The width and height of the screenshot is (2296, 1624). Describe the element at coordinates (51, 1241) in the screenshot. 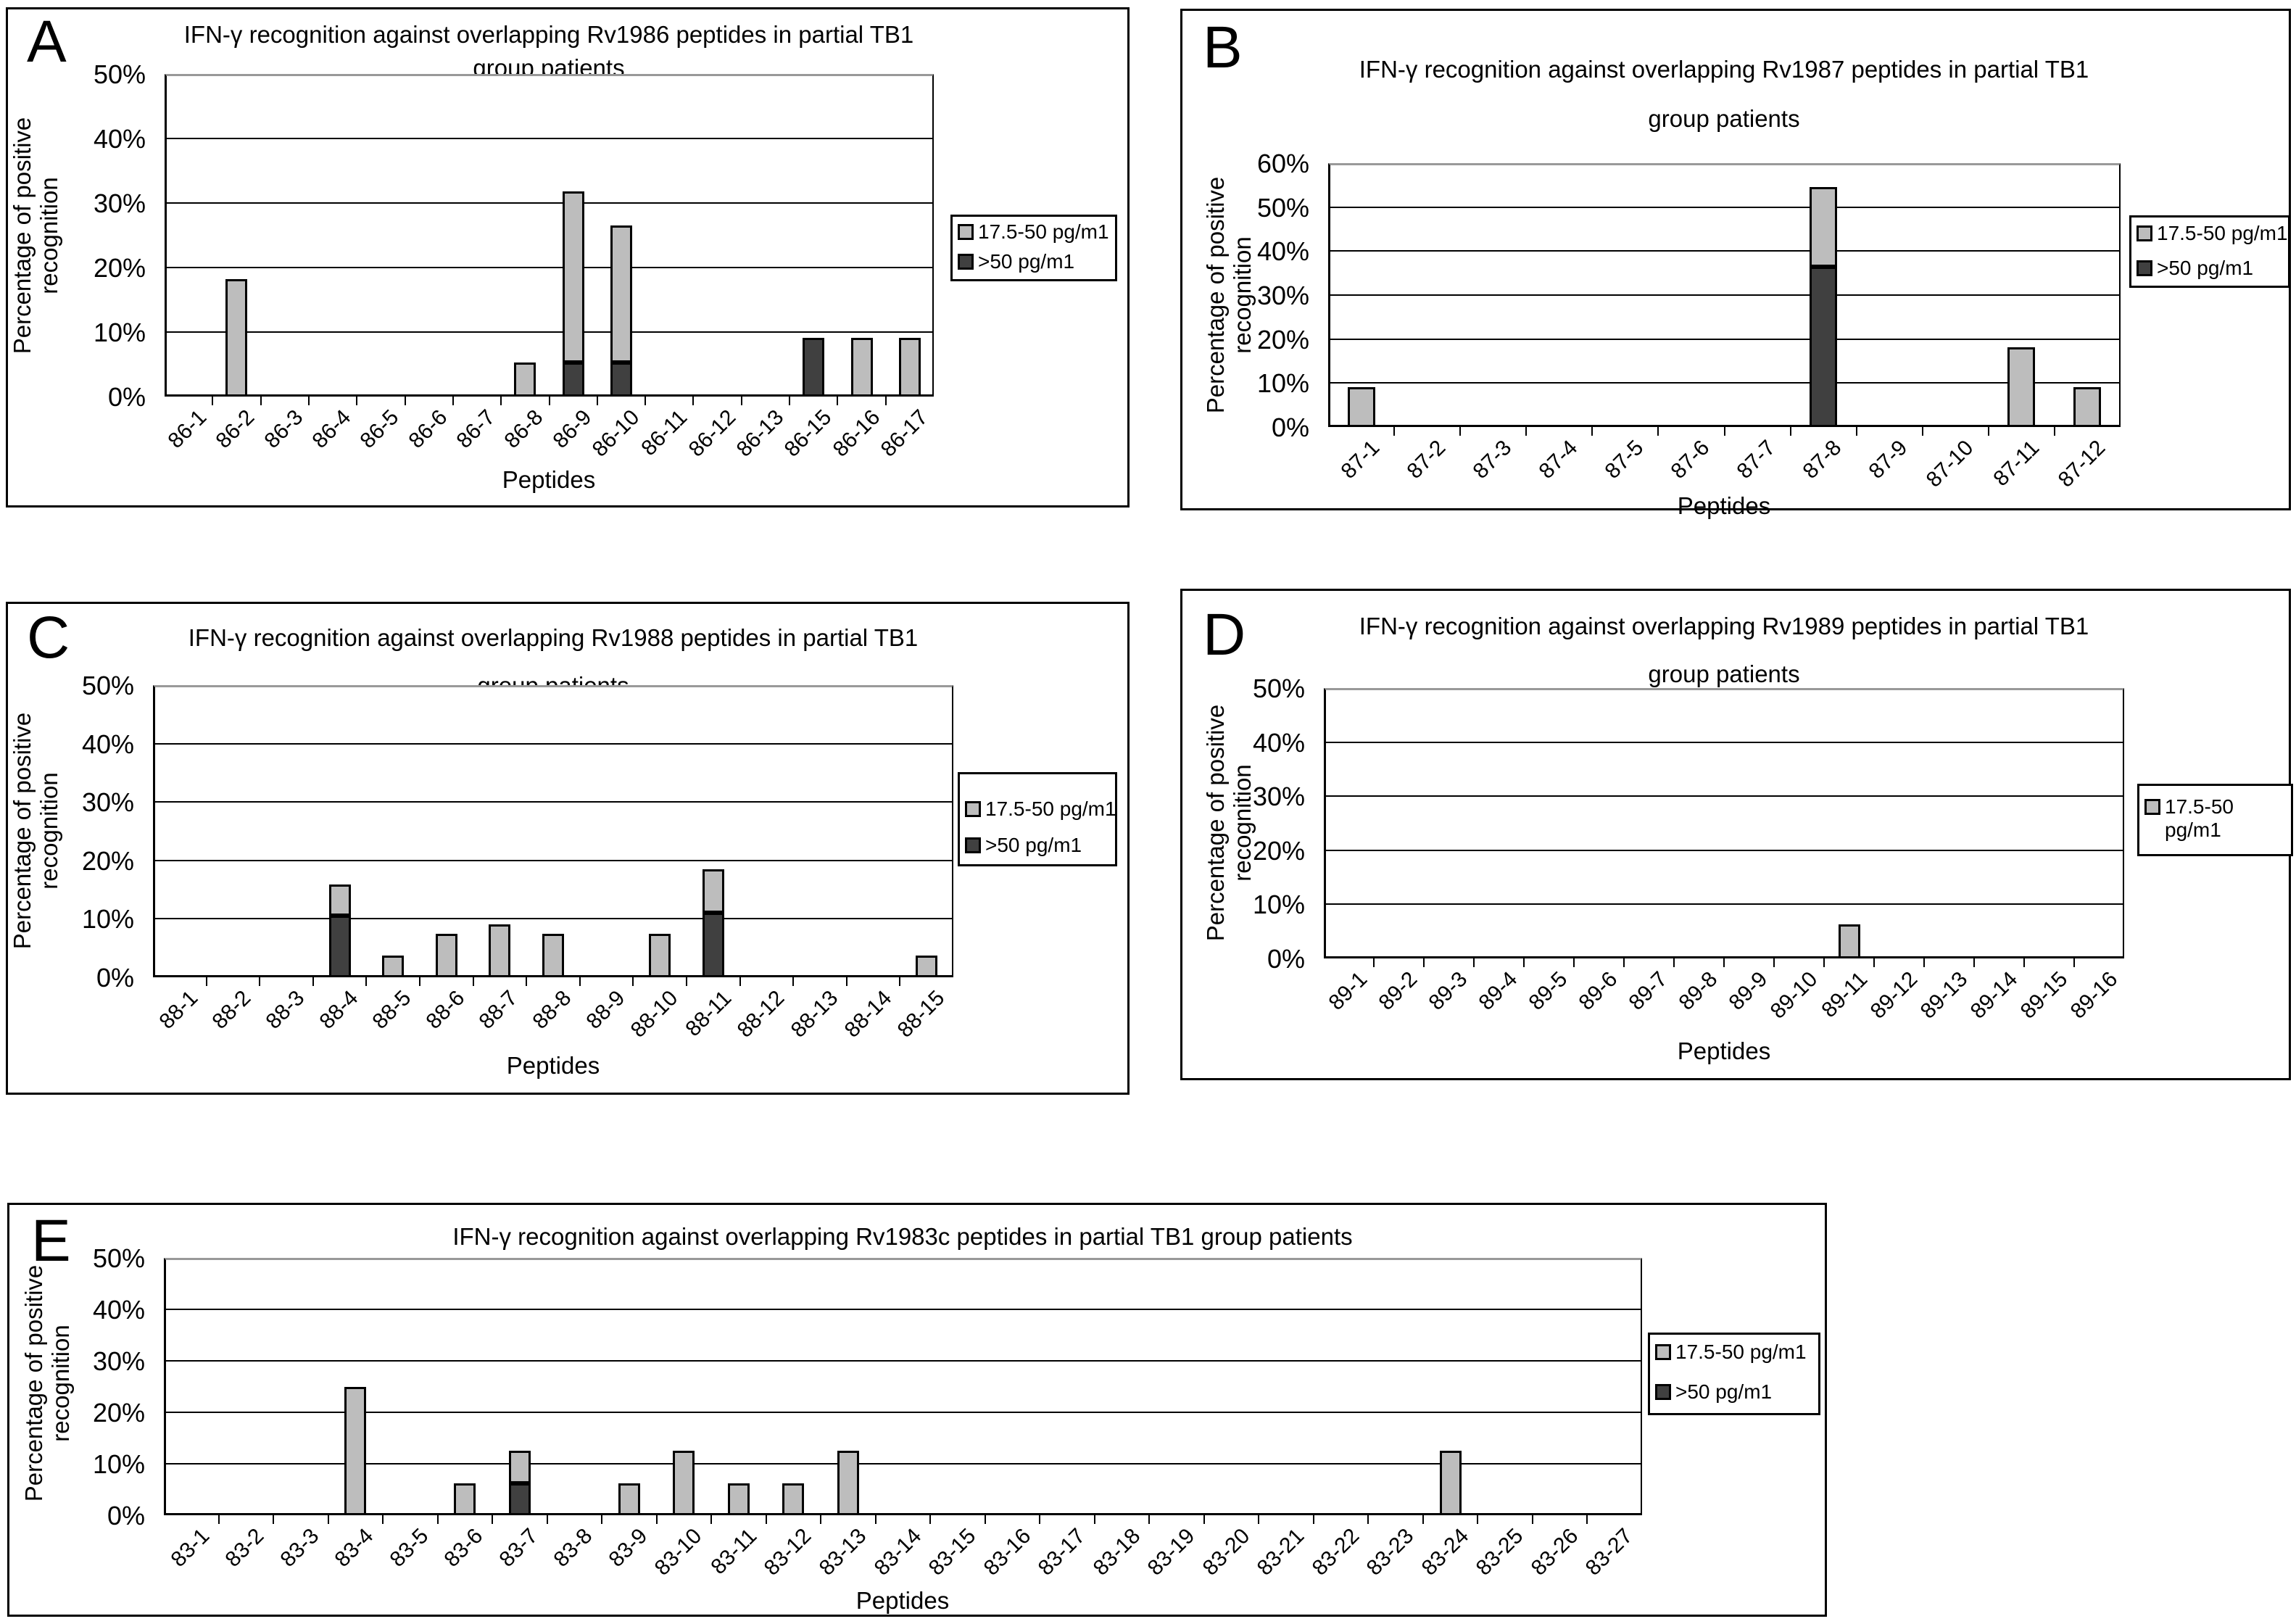

I see `panel-letter: E` at that location.